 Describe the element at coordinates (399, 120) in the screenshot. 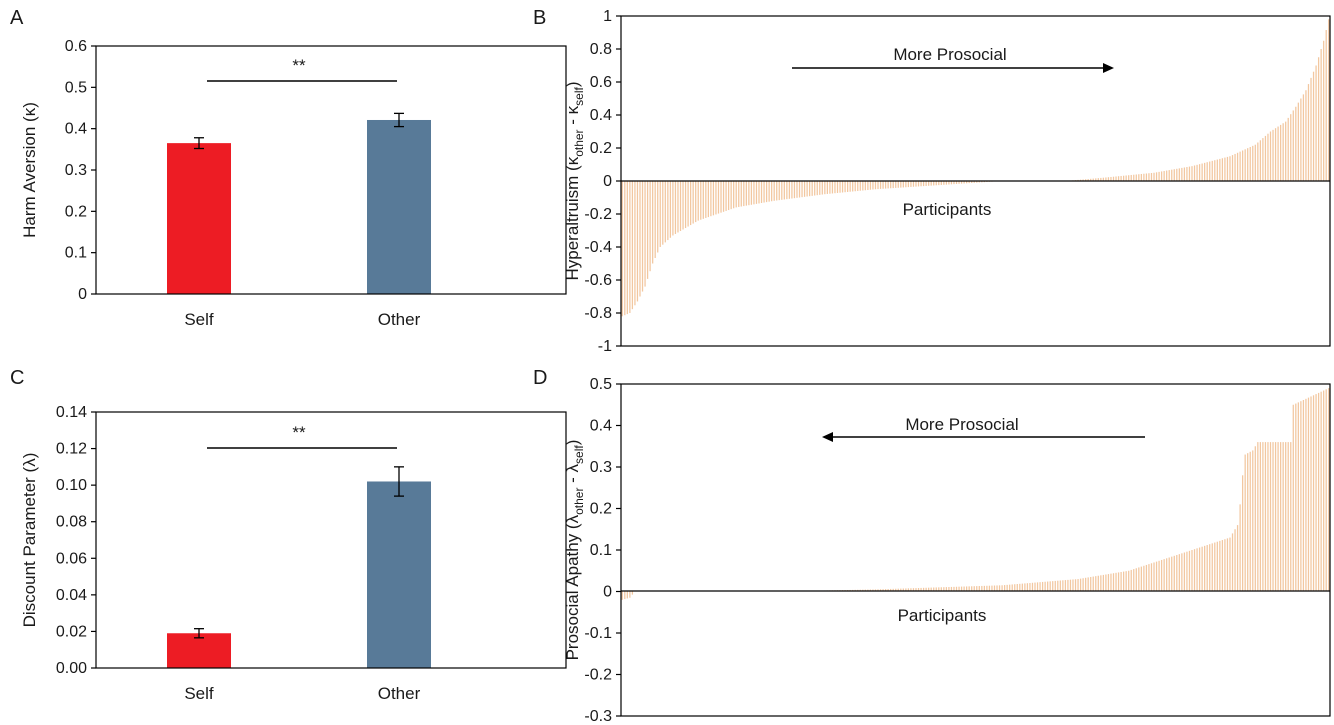

I see `panel-a-errorbar-other` at that location.